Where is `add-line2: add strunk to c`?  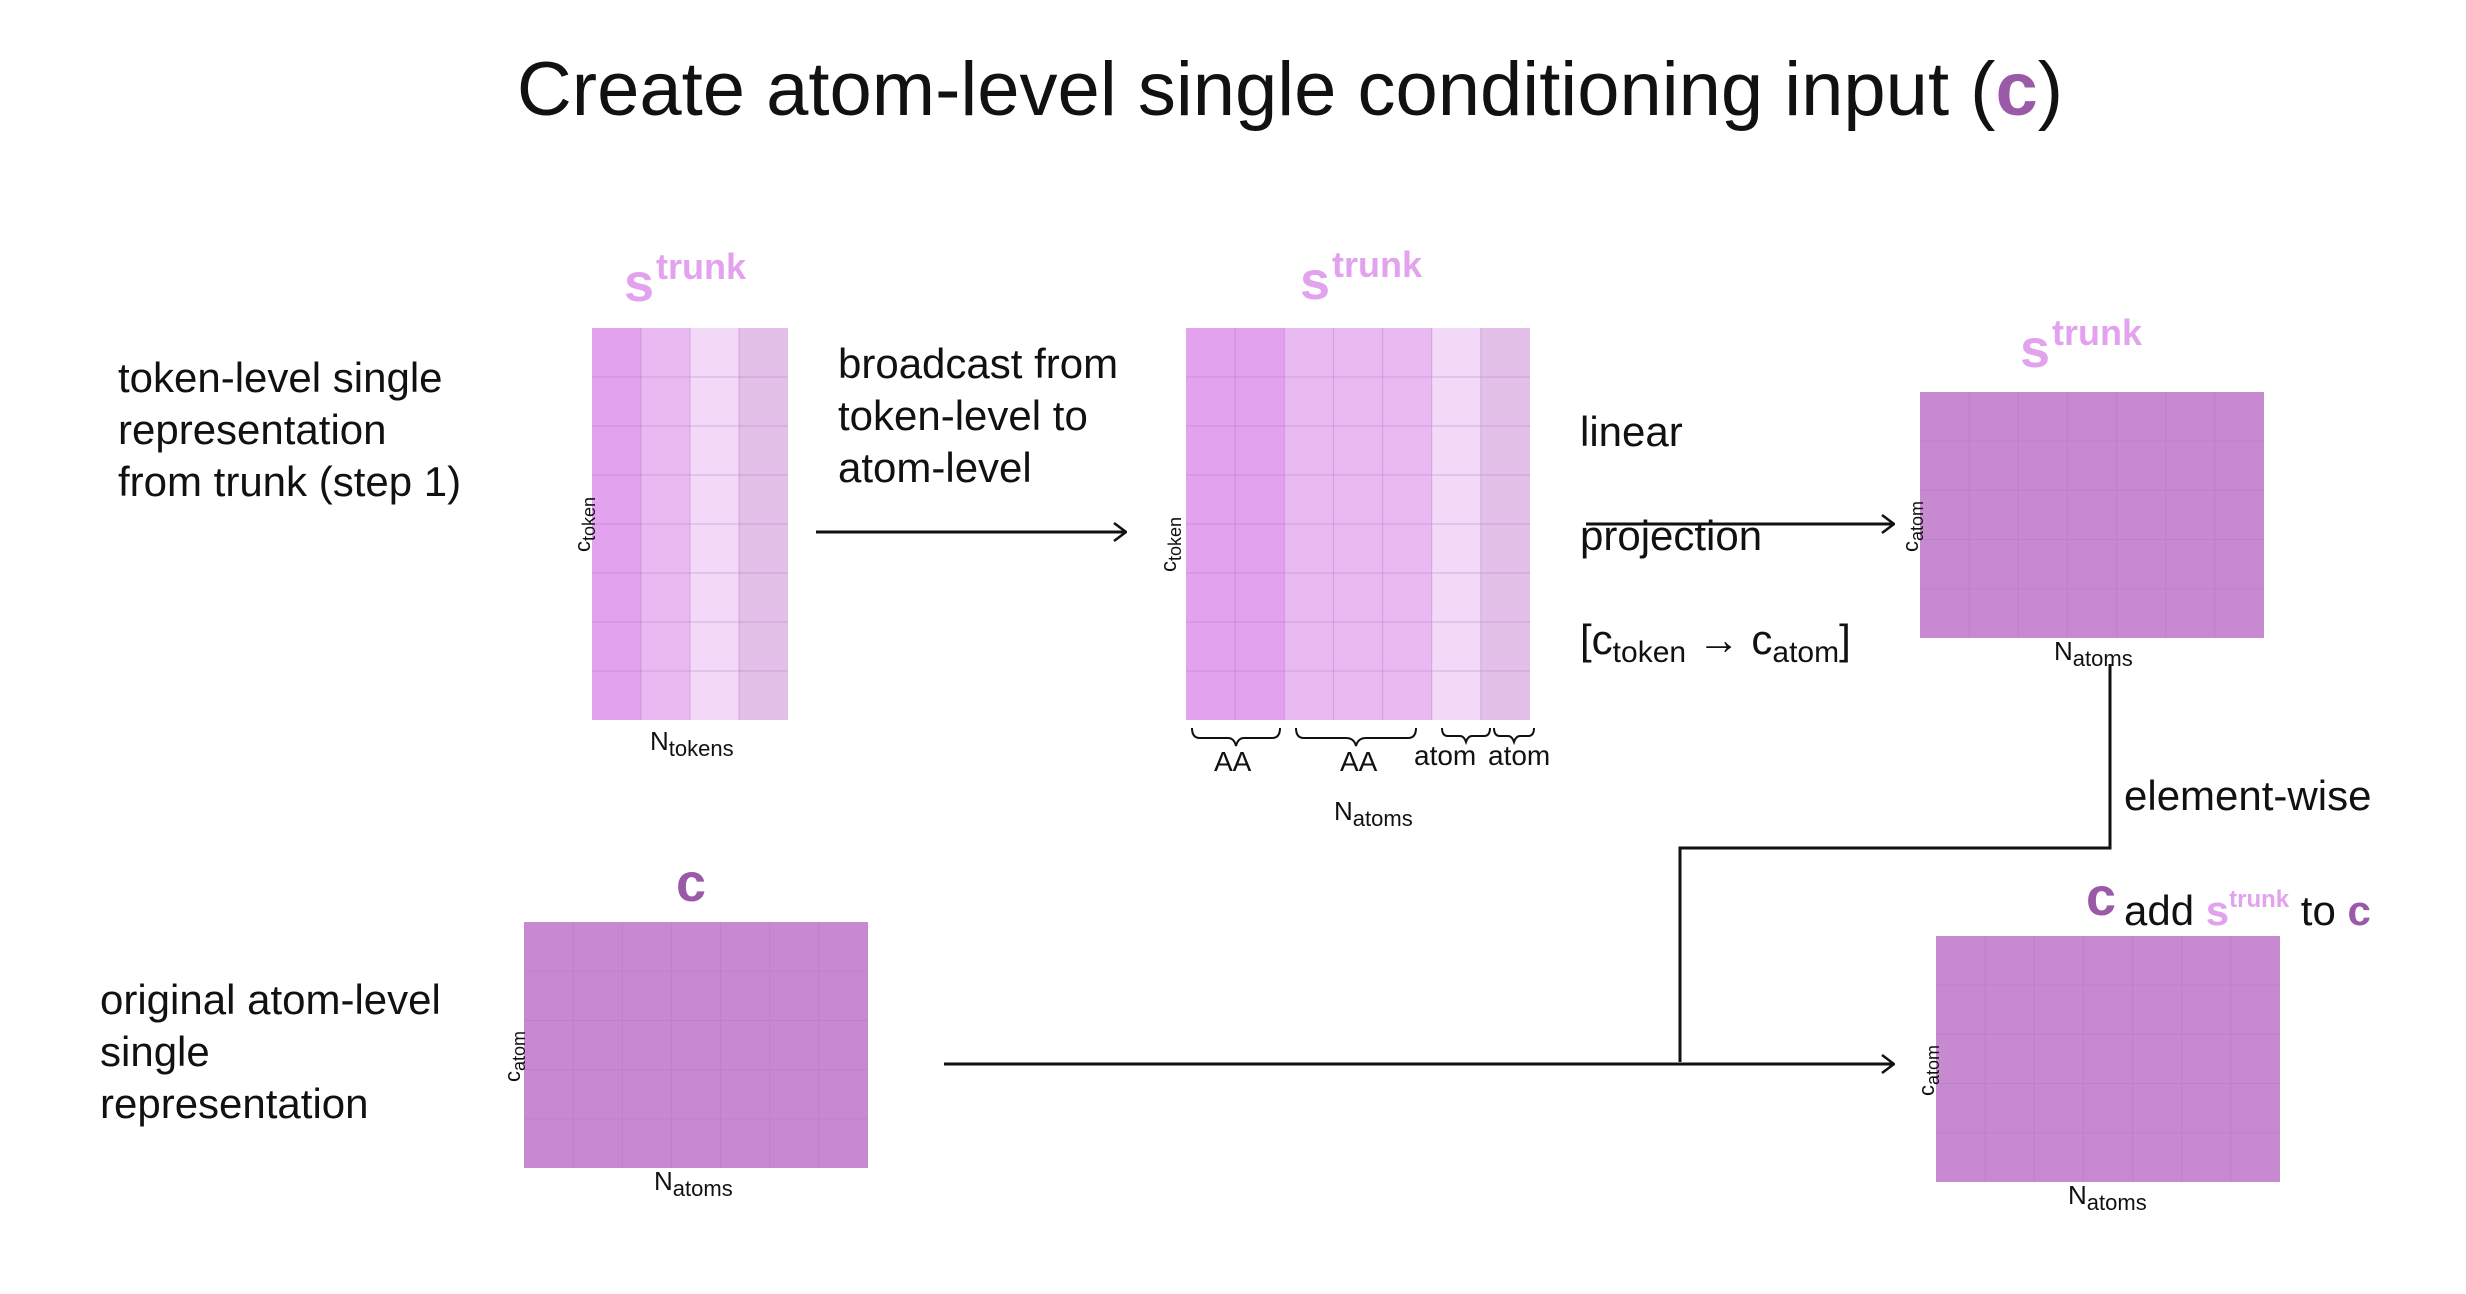
add-line2: add strunk to c is located at coordinates (2247, 905).